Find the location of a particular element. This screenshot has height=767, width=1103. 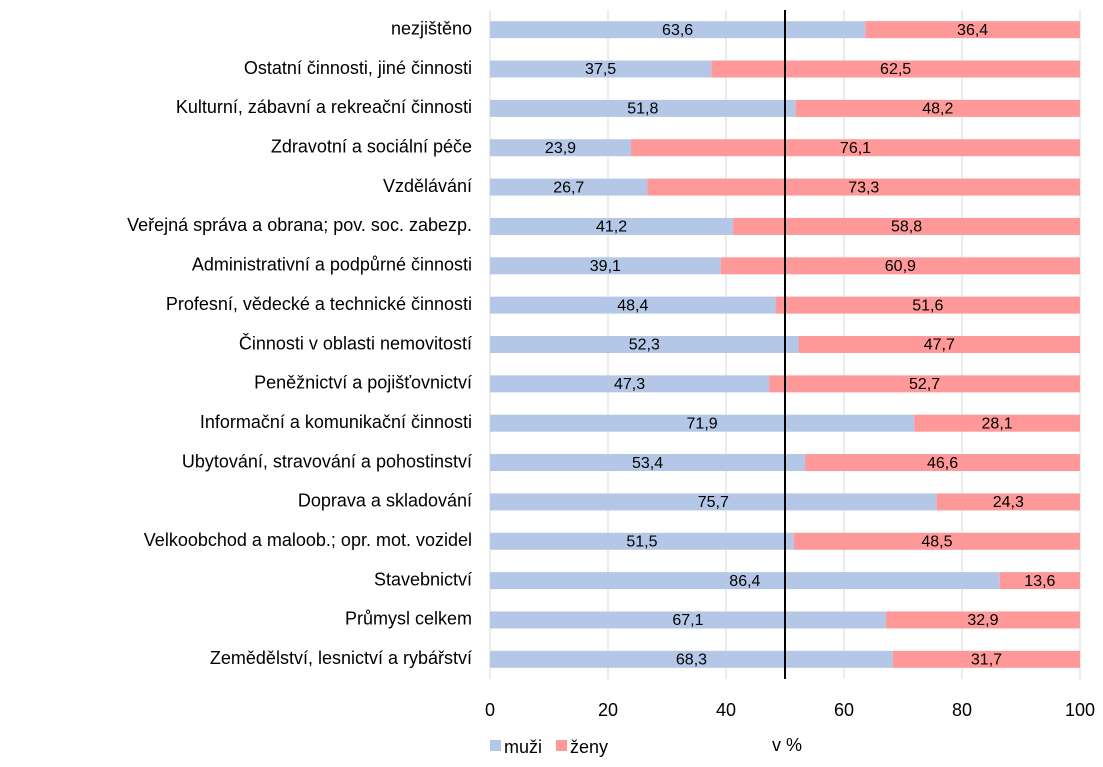

y-tick-label: Doprava a skladování is located at coordinates (385, 501).